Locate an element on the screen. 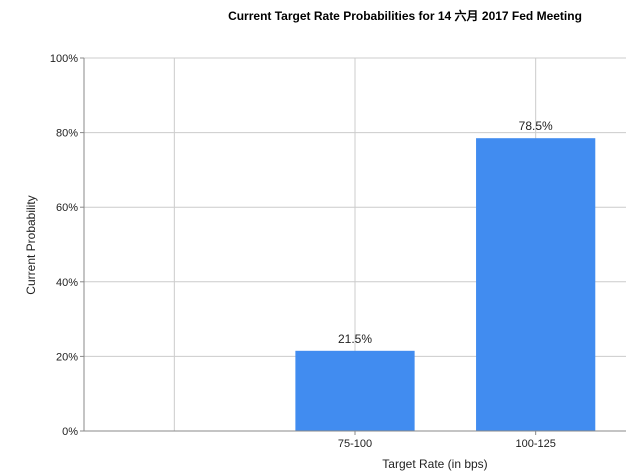  y-axis-label: Current Probability is located at coordinates (31, 244).